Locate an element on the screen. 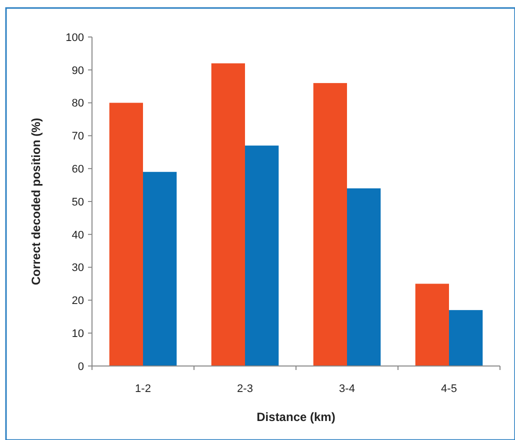 The height and width of the screenshot is (440, 515). y-tick-label: 60 is located at coordinates (78, 169).